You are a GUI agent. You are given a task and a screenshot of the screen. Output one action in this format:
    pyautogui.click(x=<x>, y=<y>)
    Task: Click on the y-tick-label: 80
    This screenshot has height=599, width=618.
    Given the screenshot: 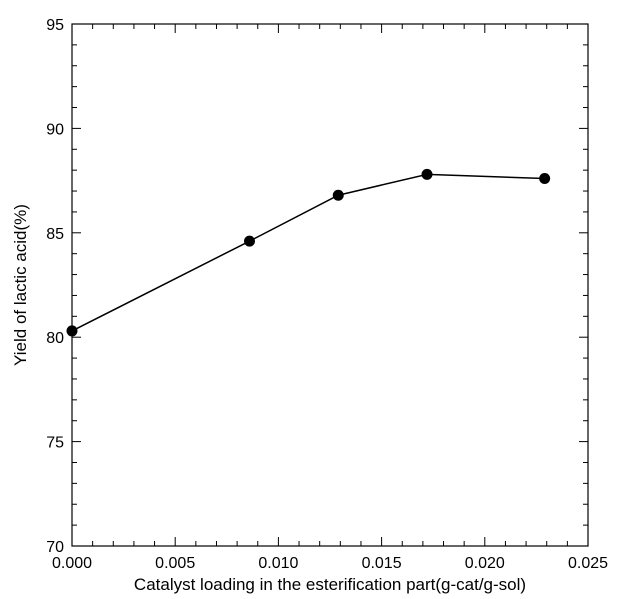 What is the action you would take?
    pyautogui.click(x=55, y=338)
    